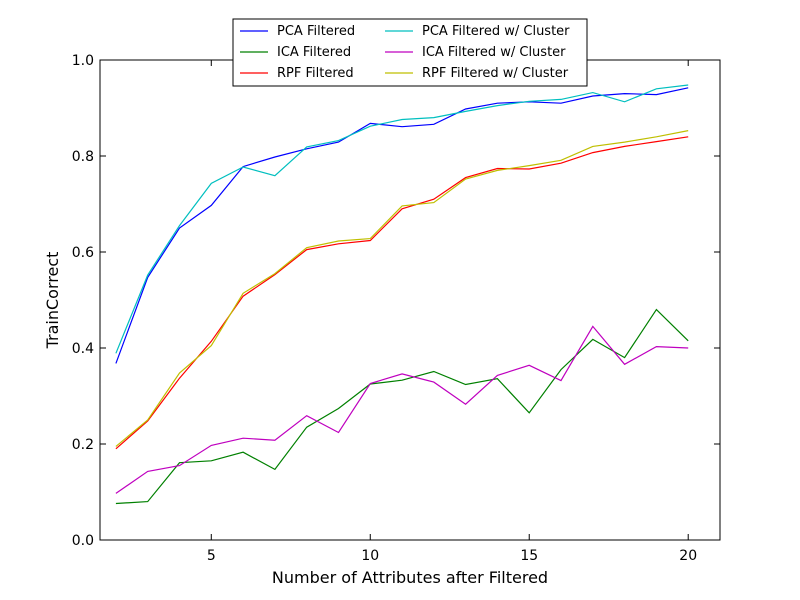 This screenshot has height=600, width=800. Describe the element at coordinates (211, 556) in the screenshot. I see `x-tick-label: 5` at that location.